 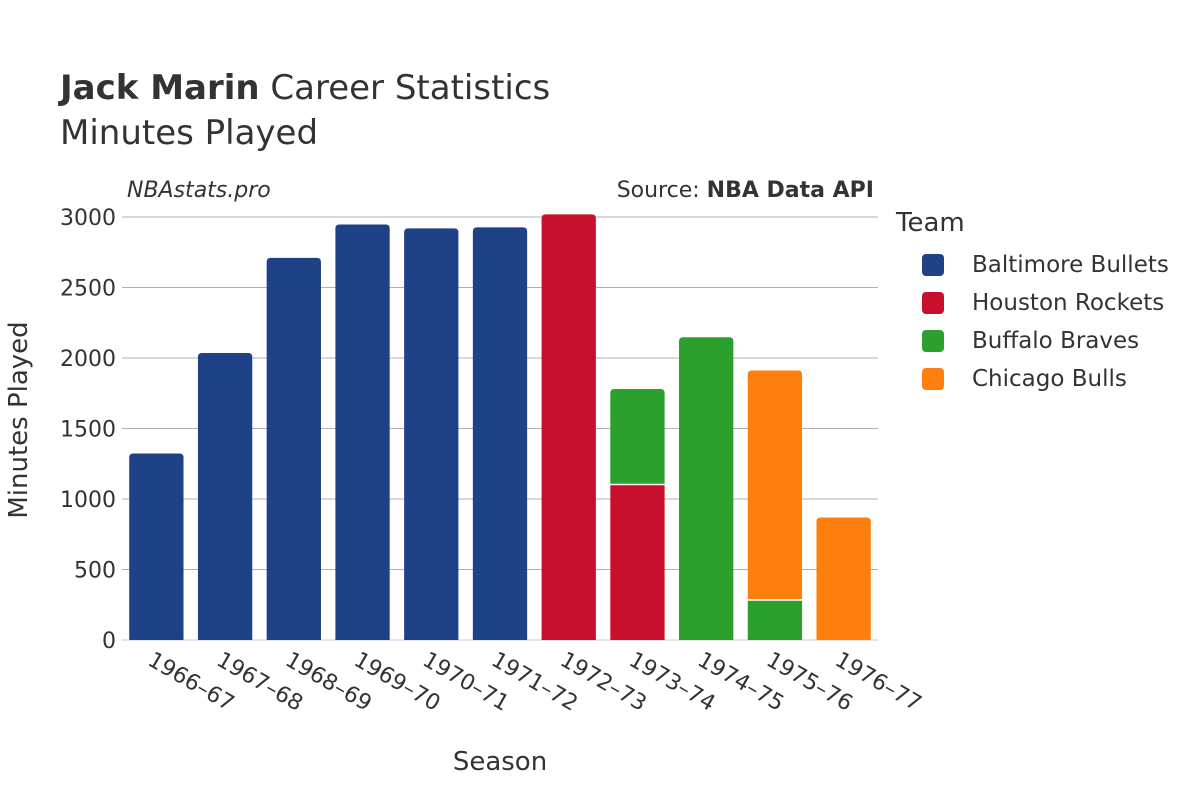 What do you see at coordinates (88, 289) in the screenshot?
I see `y-tick-label: 2500` at bounding box center [88, 289].